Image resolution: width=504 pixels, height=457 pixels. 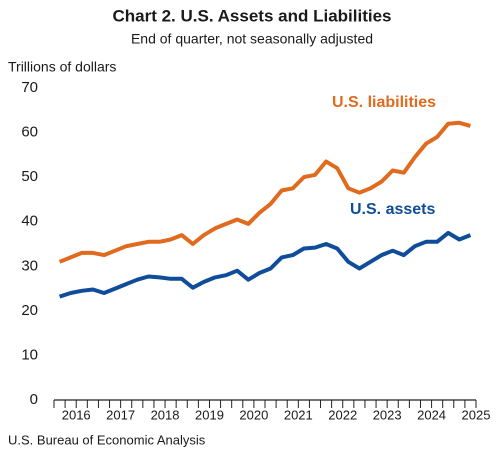 I want to click on y-tick-label: 50, so click(x=29, y=176).